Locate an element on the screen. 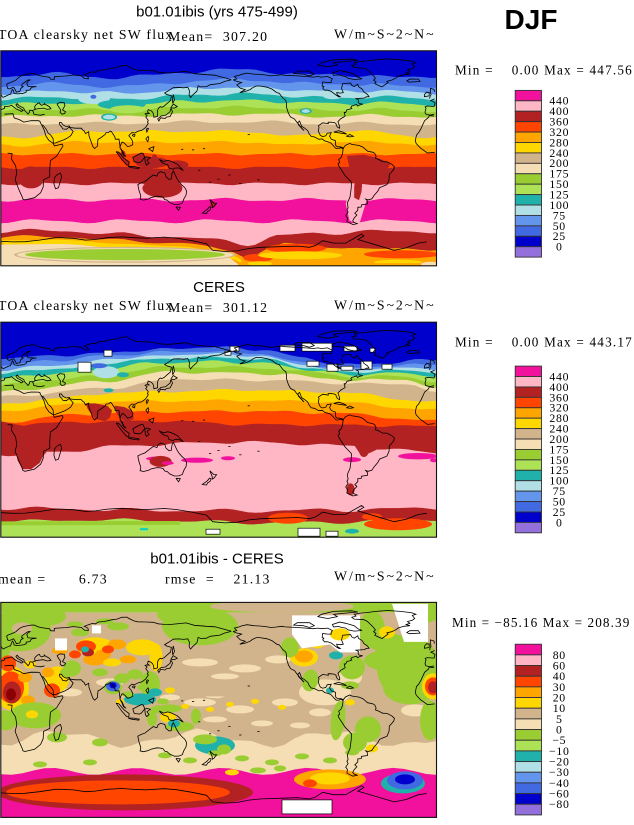  svg-text: −5 is located at coordinates (559, 740).